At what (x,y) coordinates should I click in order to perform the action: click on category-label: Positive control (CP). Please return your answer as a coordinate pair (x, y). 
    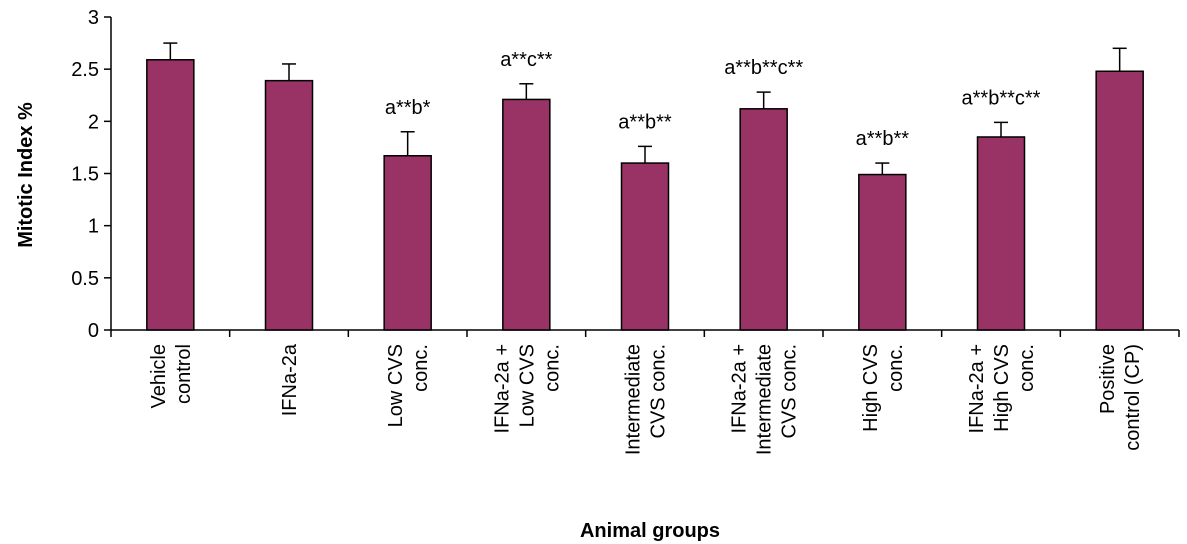
    Looking at the image, I should click on (1120, 397).